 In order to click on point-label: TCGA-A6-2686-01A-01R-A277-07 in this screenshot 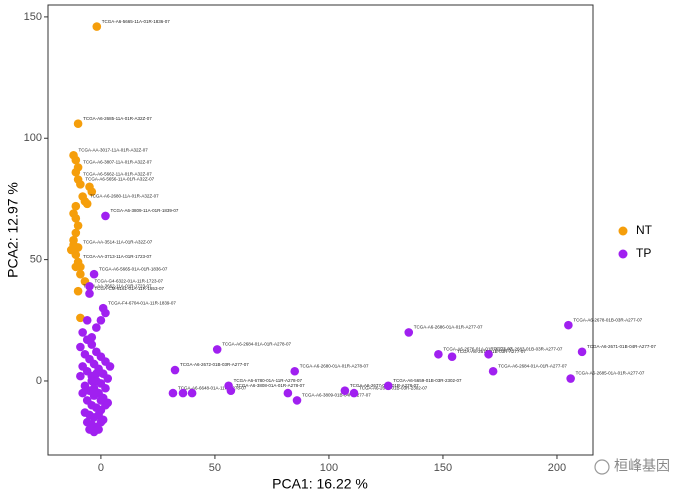, I will do `click(448, 327)`.